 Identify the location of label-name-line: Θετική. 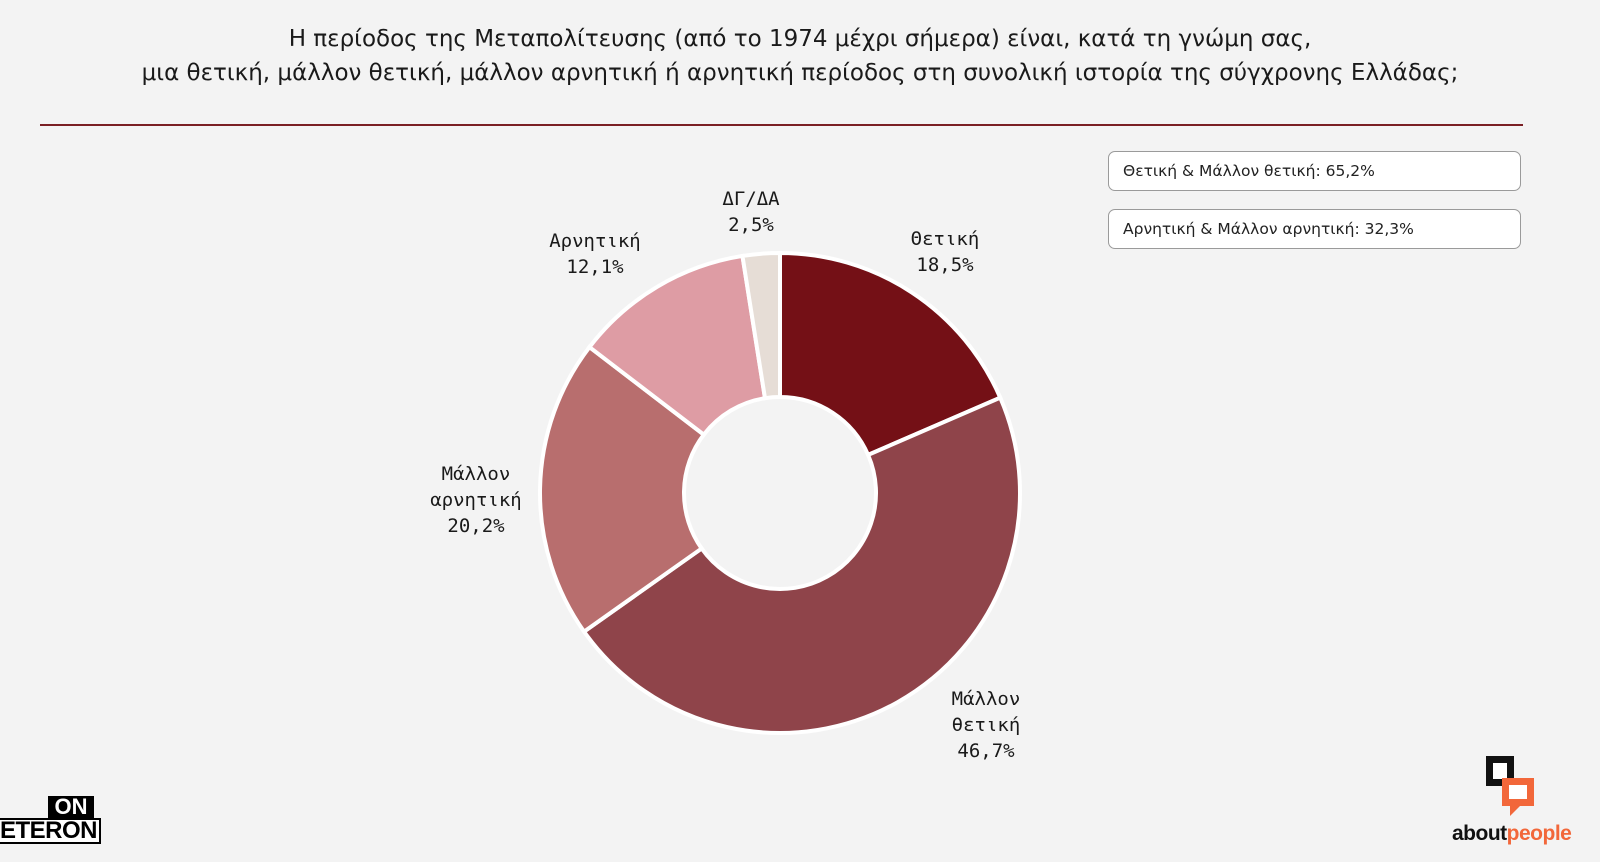
(945, 239).